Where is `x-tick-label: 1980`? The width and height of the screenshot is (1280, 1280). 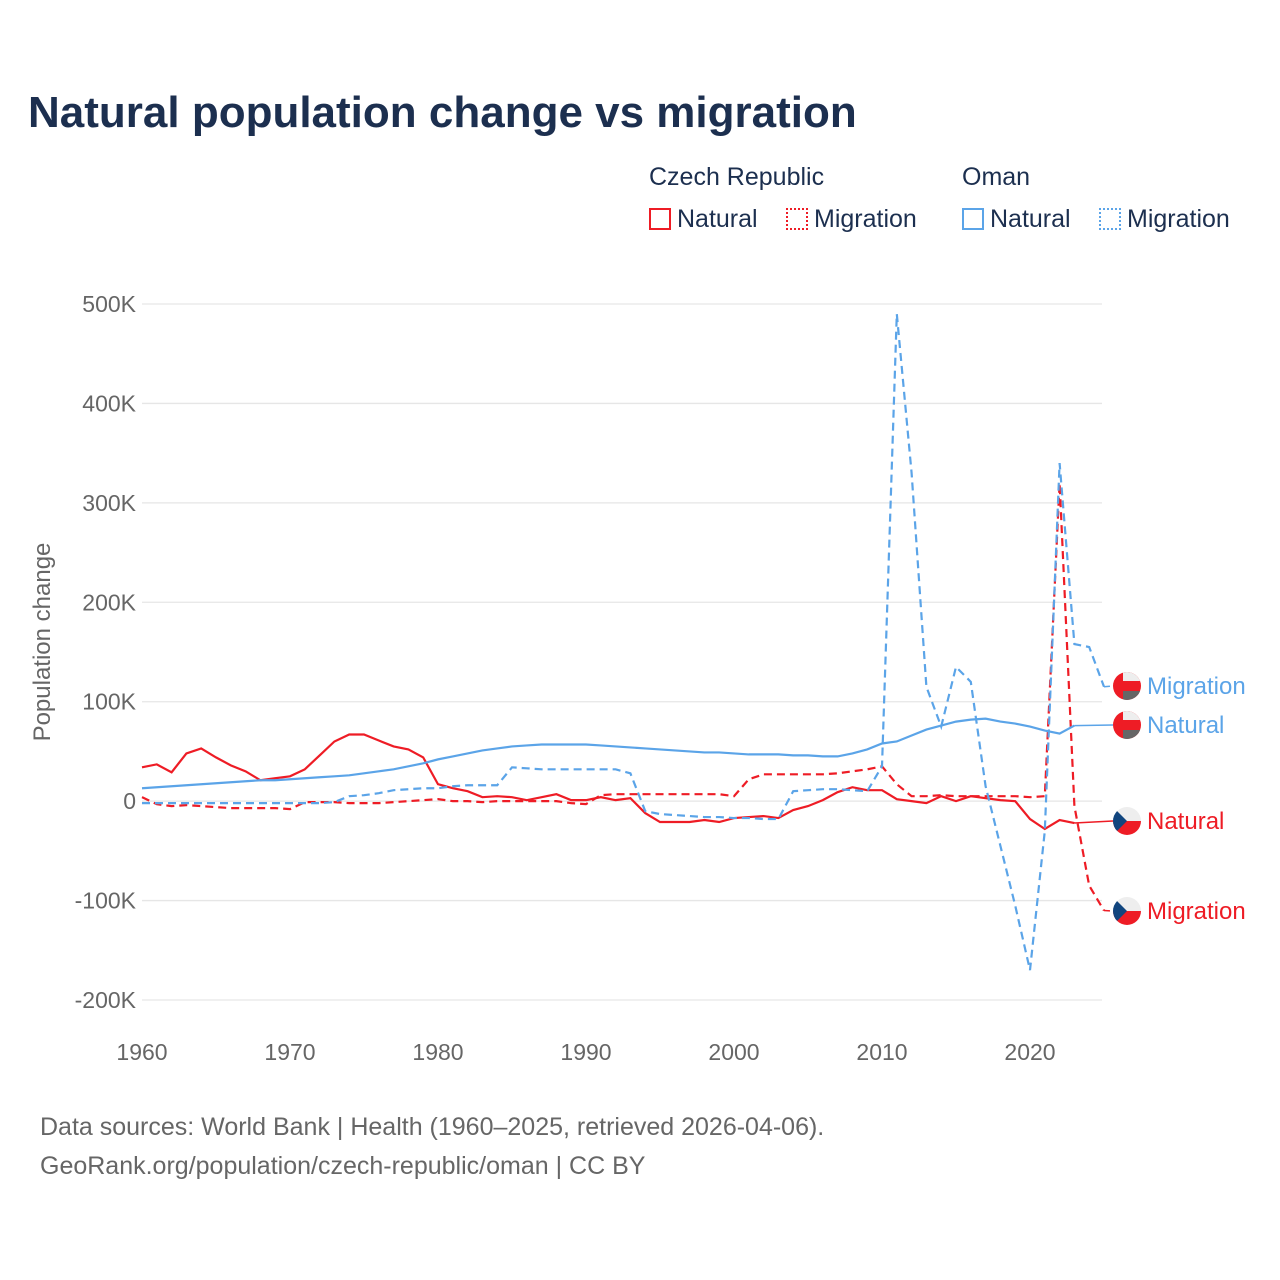
x-tick-label: 1980 is located at coordinates (437, 1052).